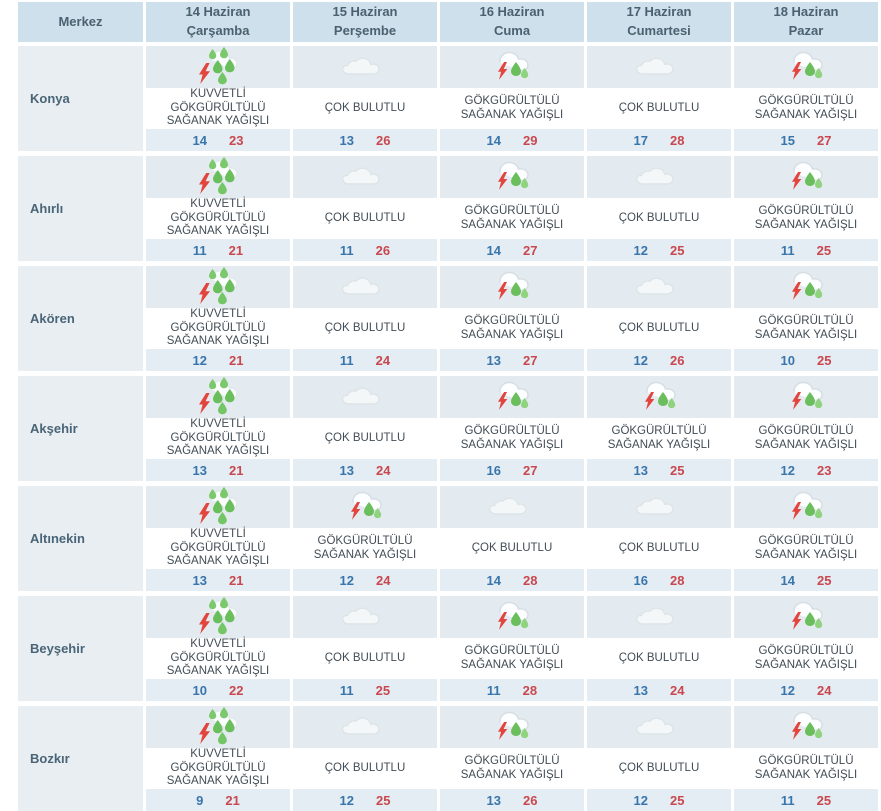  Describe the element at coordinates (512, 470) in the screenshot. I see `temperature-range: 16 27` at that location.